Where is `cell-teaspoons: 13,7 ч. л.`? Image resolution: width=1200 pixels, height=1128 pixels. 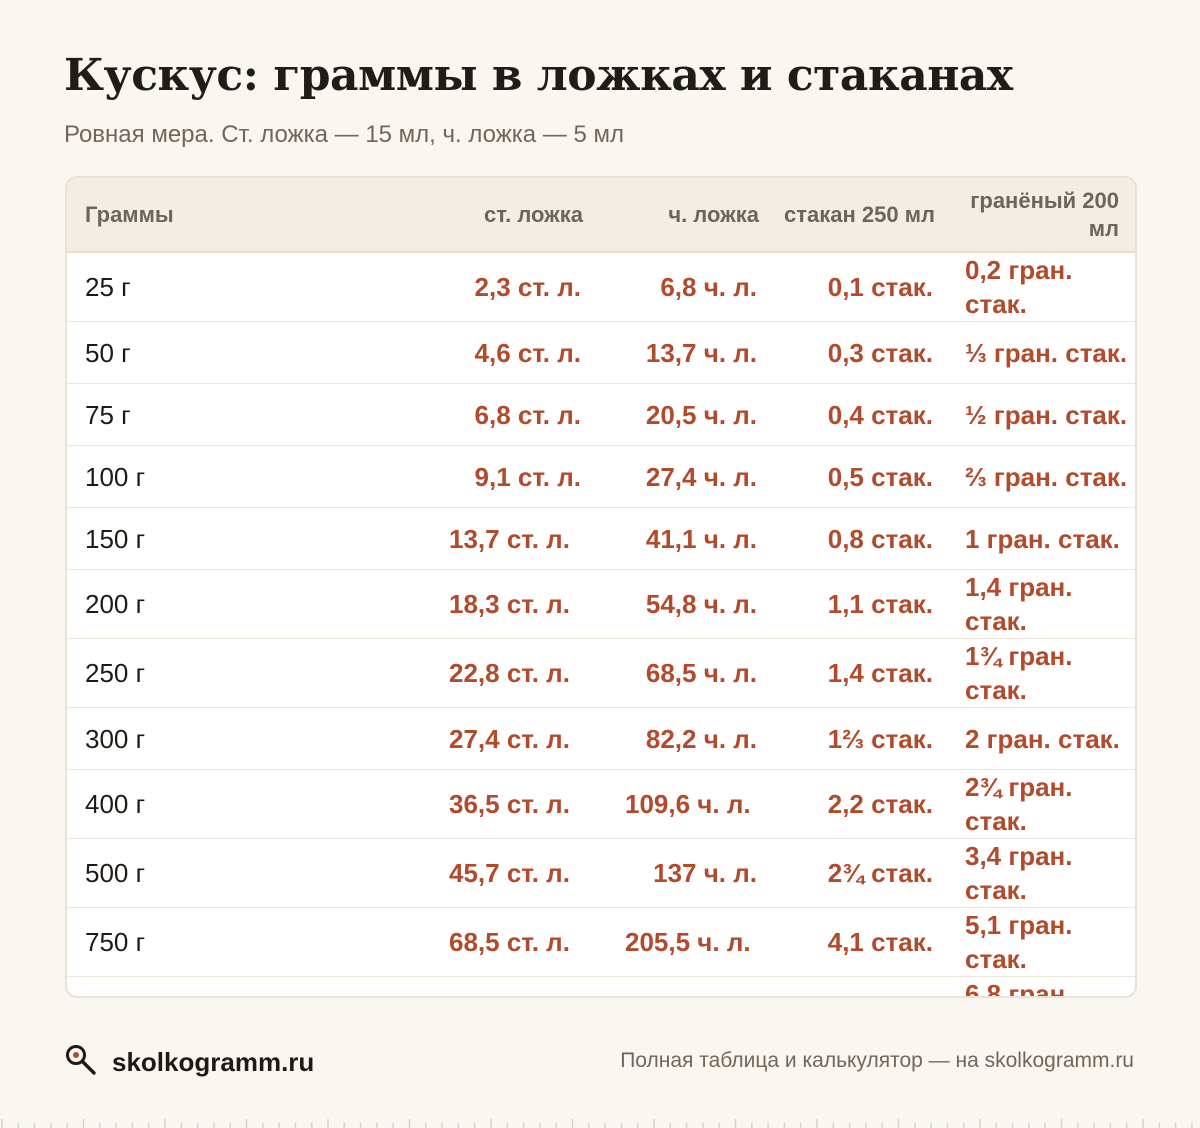
cell-teaspoons: 13,7 ч. л. is located at coordinates (691, 352).